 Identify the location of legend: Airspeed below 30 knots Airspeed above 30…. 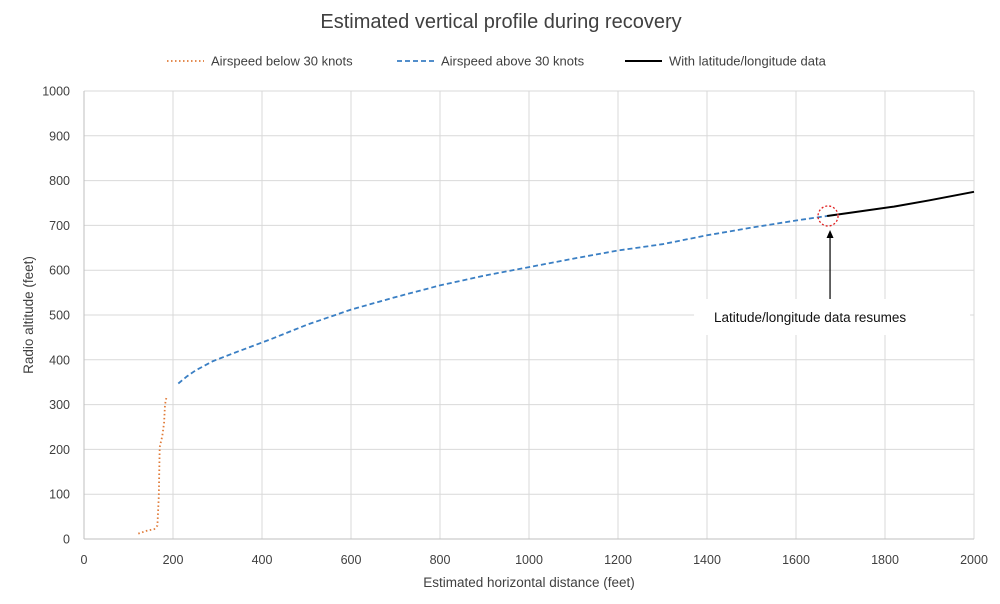
(497, 61).